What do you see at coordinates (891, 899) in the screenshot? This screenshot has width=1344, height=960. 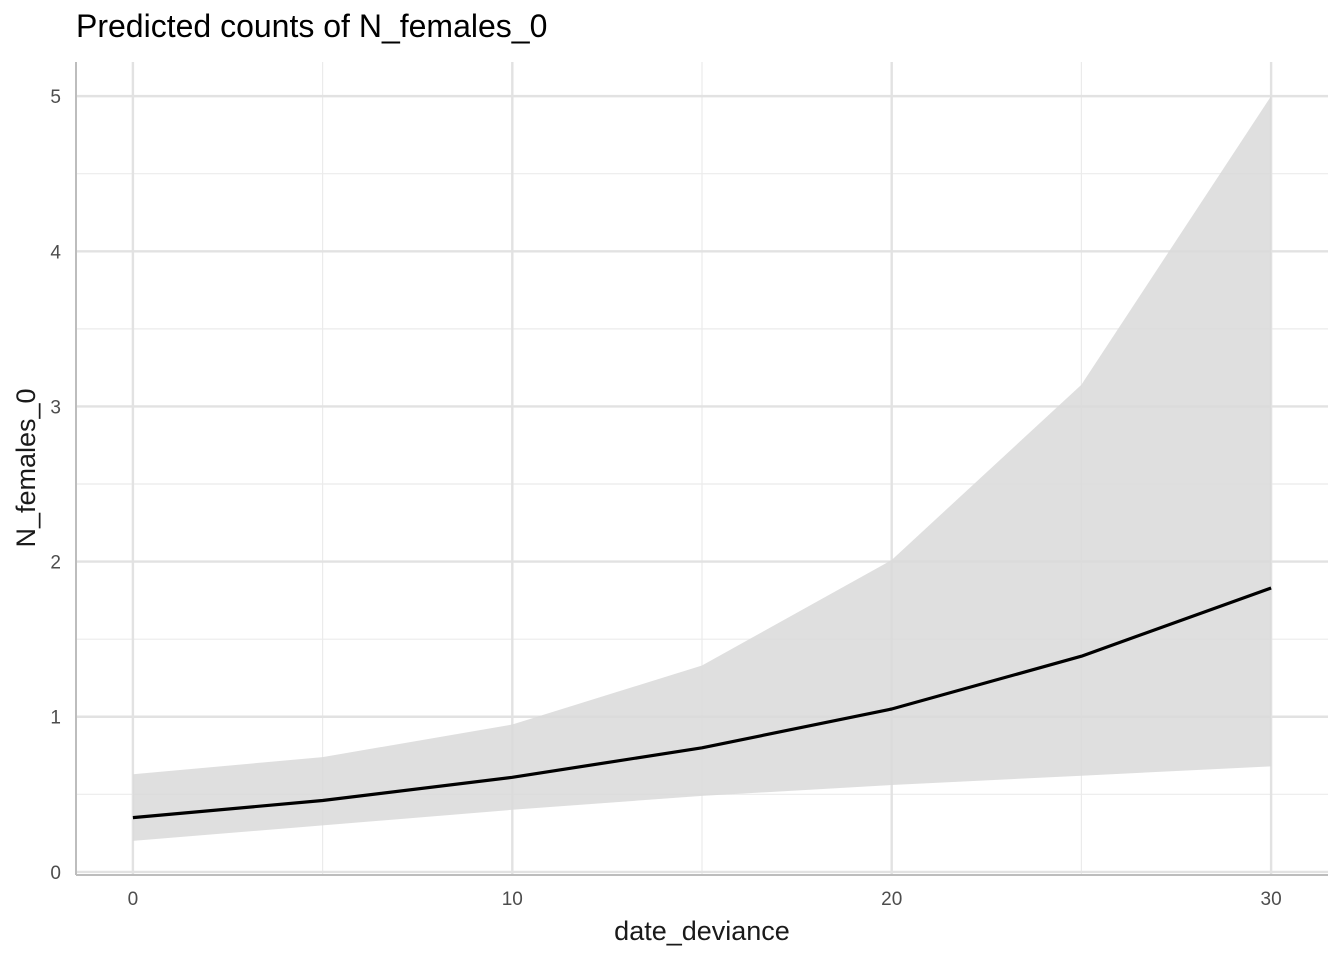 I see `x-tick-label: 20` at bounding box center [891, 899].